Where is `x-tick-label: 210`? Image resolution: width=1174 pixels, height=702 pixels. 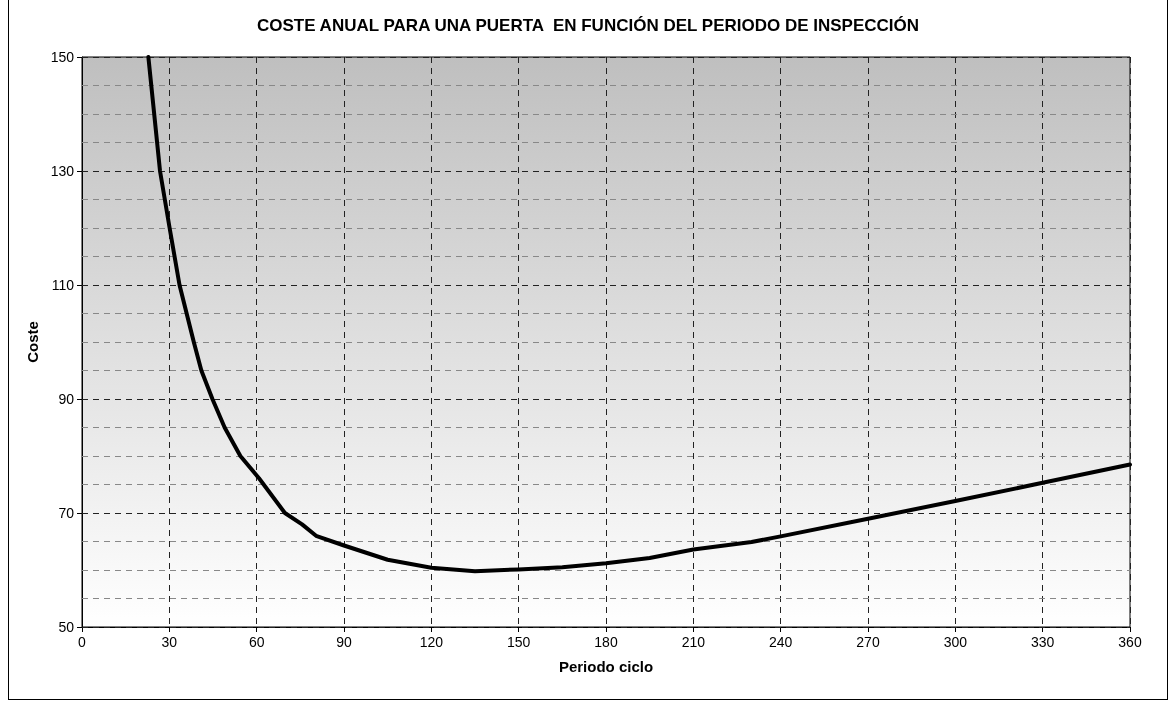 x-tick-label: 210 is located at coordinates (693, 642).